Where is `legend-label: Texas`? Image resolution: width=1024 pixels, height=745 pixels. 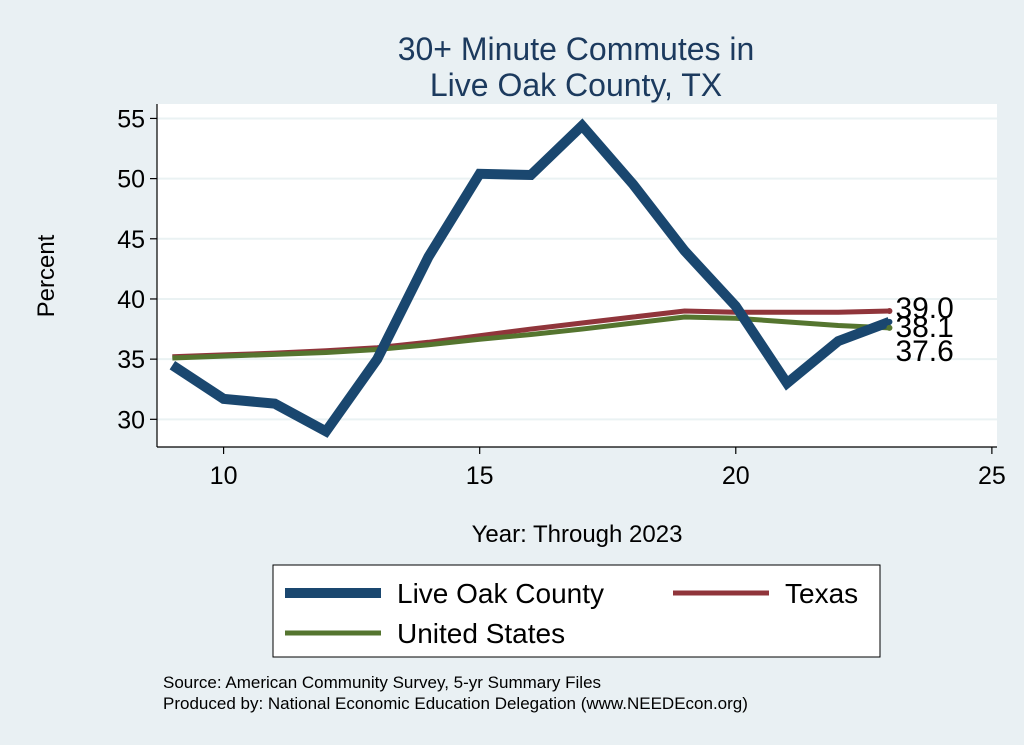 legend-label: Texas is located at coordinates (821, 593).